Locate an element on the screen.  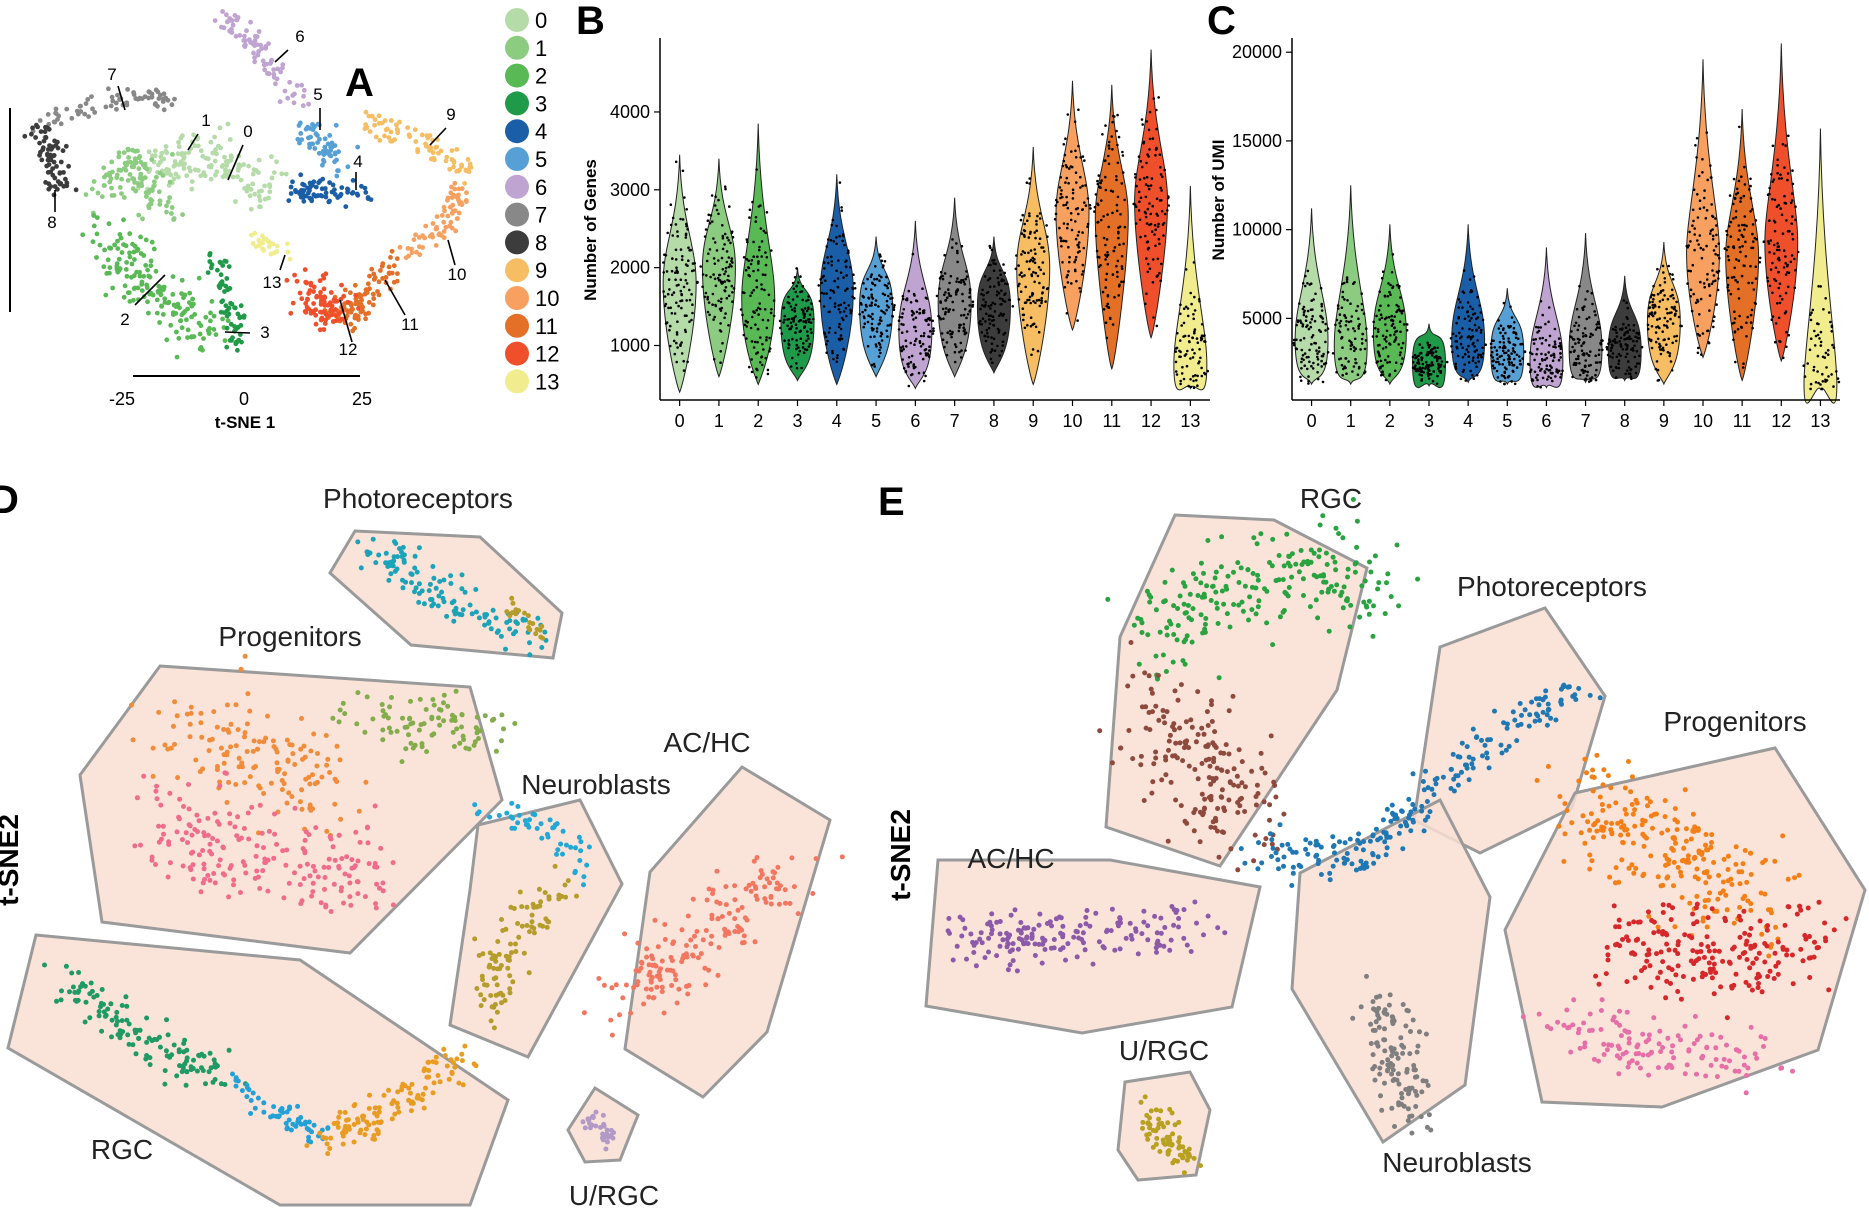
panel-b-violins is located at coordinates (935, 221).